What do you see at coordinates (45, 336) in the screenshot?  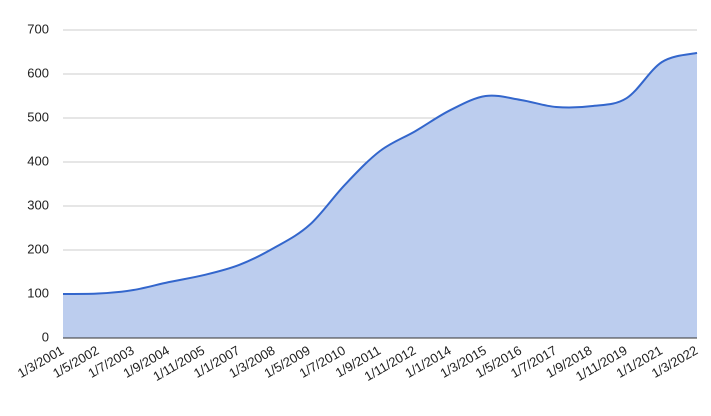 I see `y-tick-label: 0` at bounding box center [45, 336].